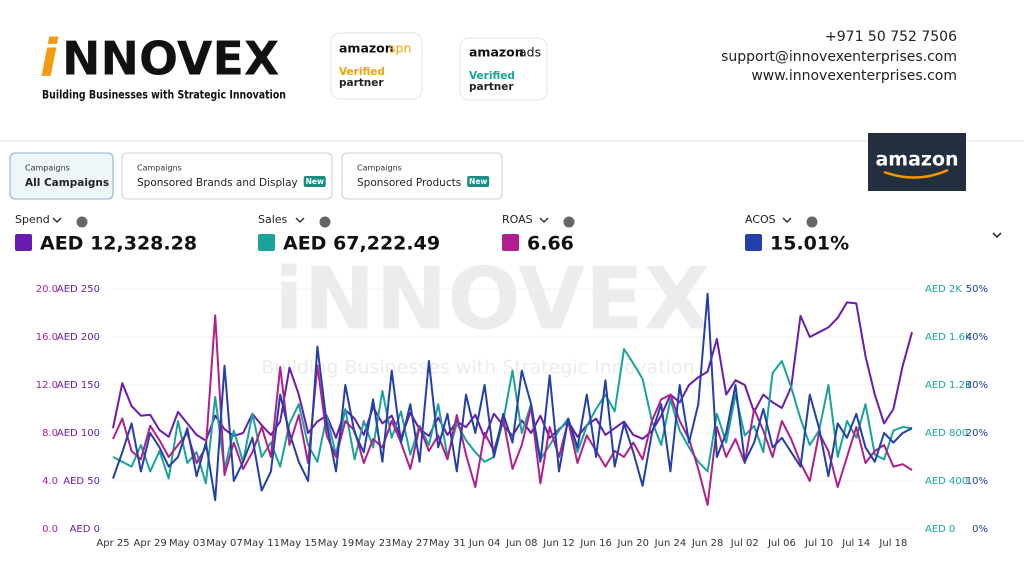  What do you see at coordinates (50, 529) in the screenshot?
I see `y-tick-label: 0.0` at bounding box center [50, 529].